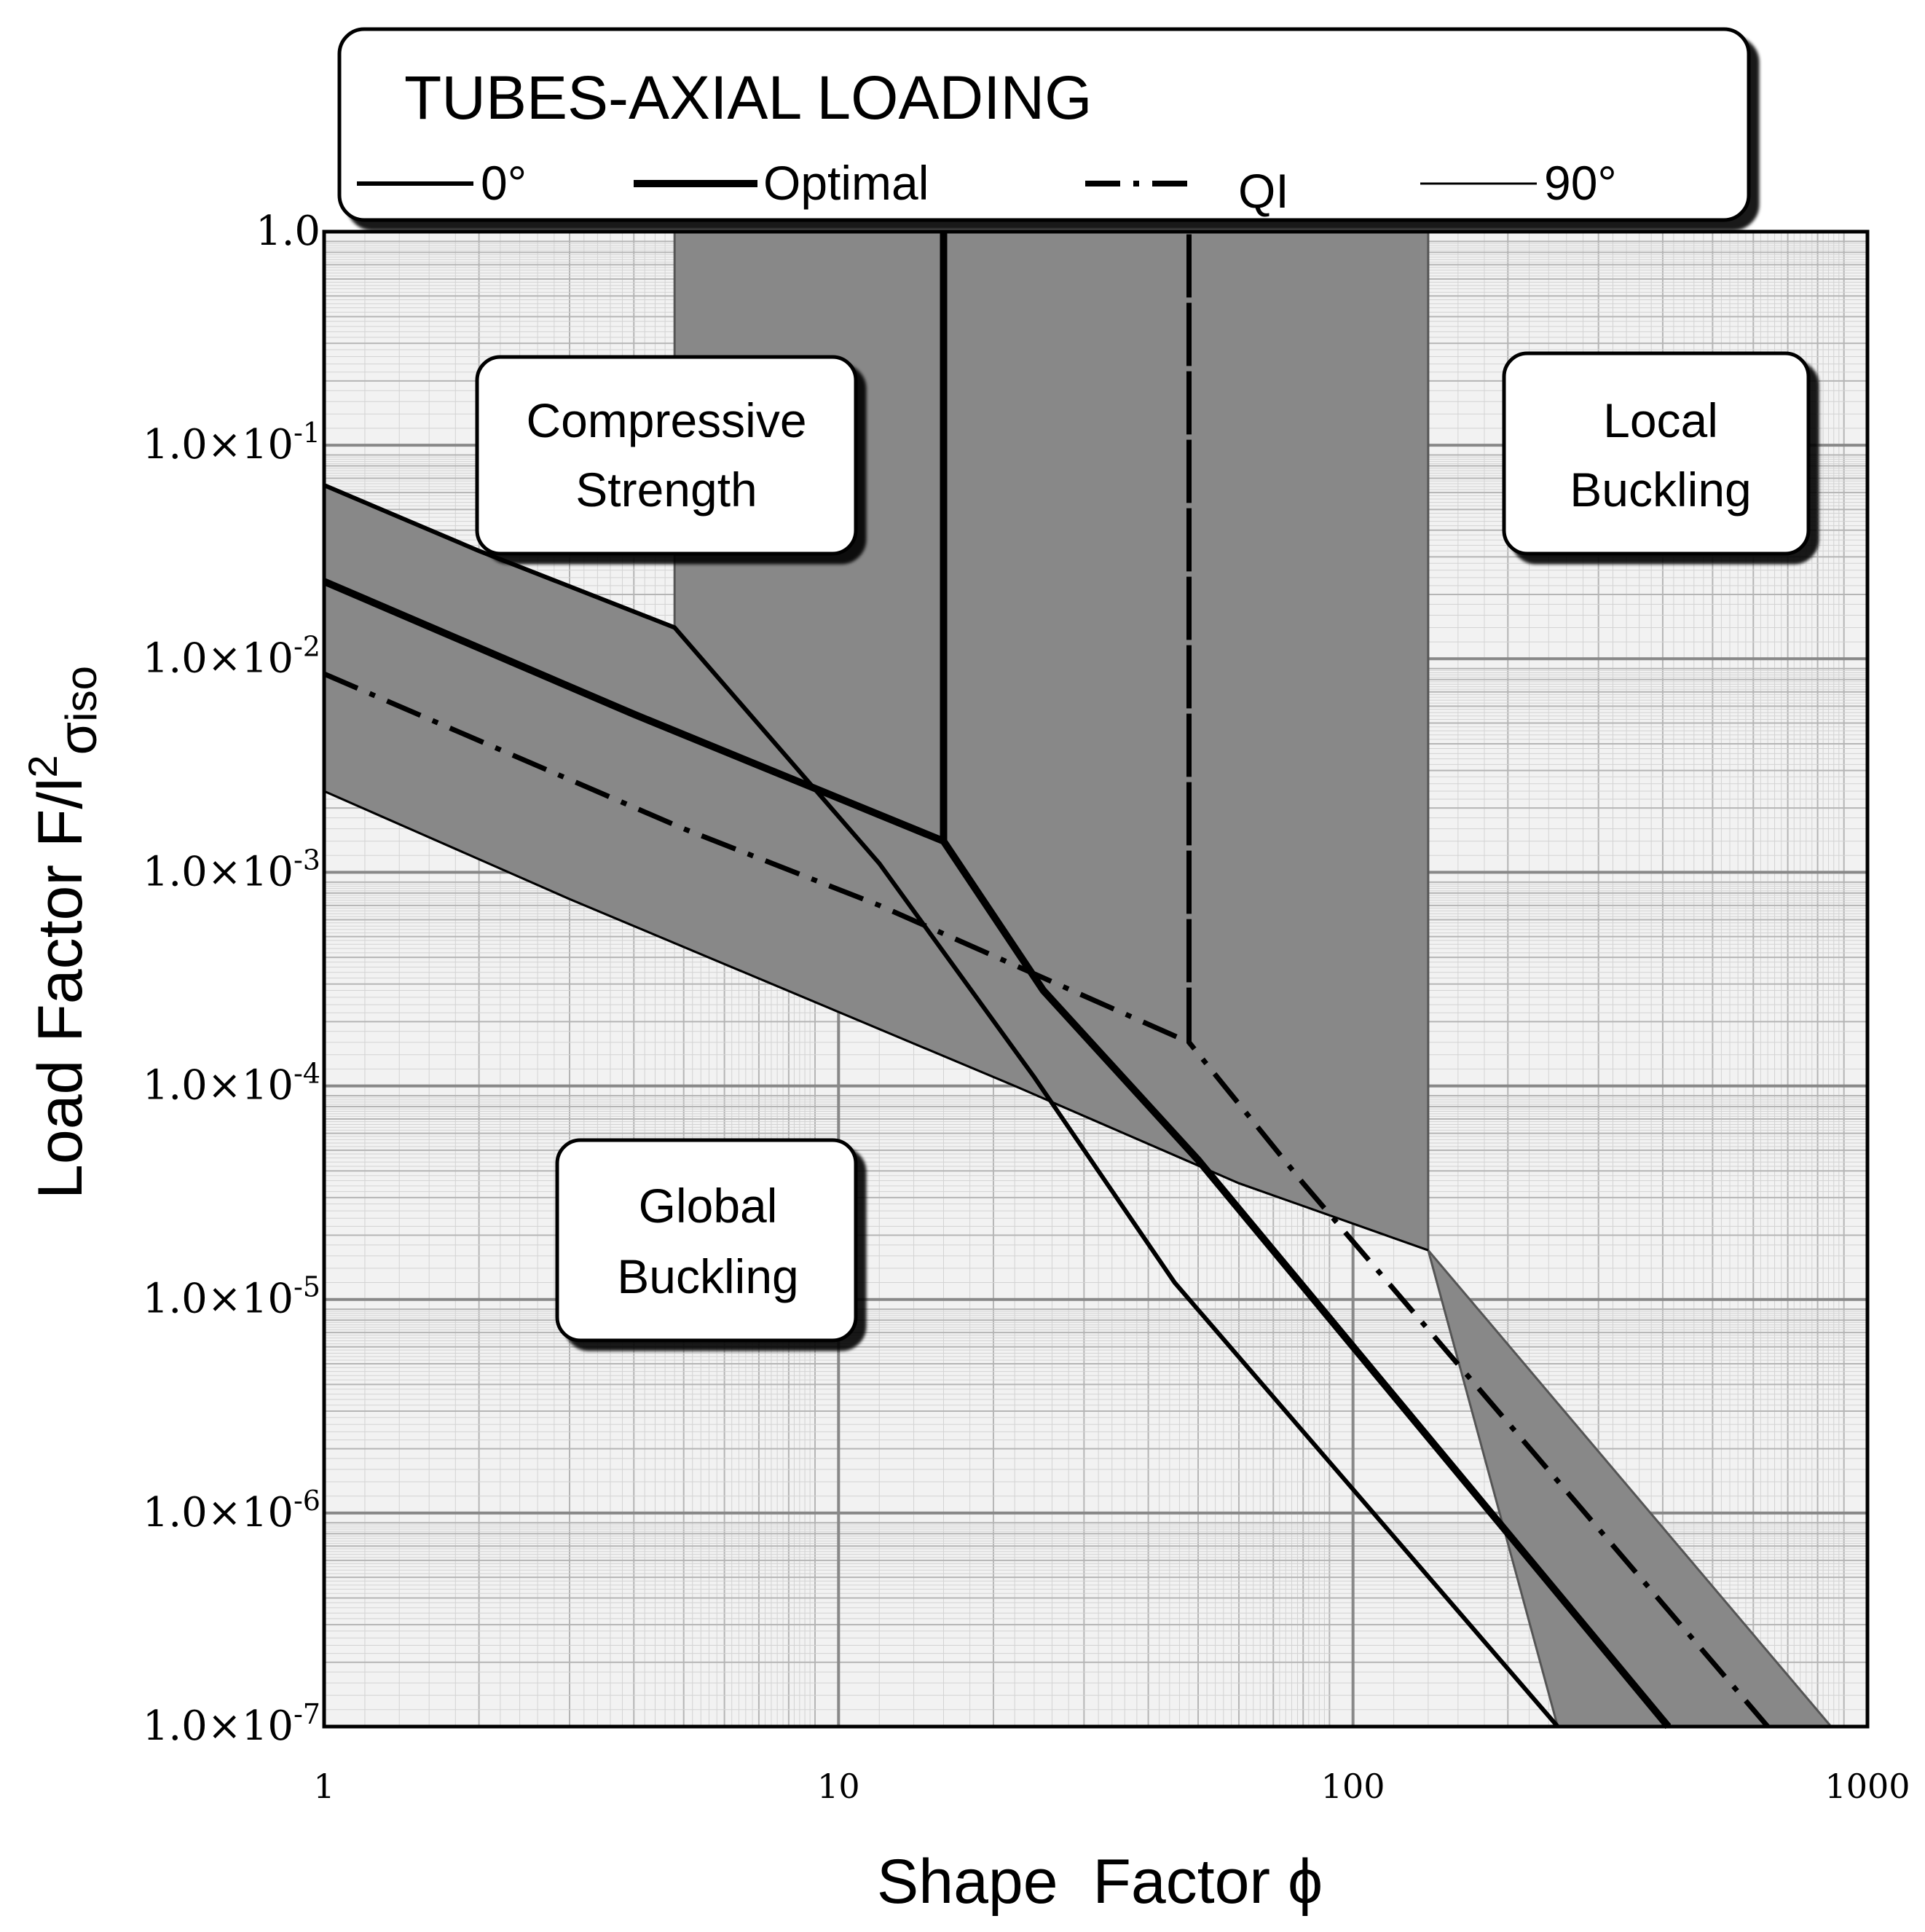 This screenshot has height=1932, width=1925. I want to click on legend-label-90deg: 90°, so click(1580, 183).